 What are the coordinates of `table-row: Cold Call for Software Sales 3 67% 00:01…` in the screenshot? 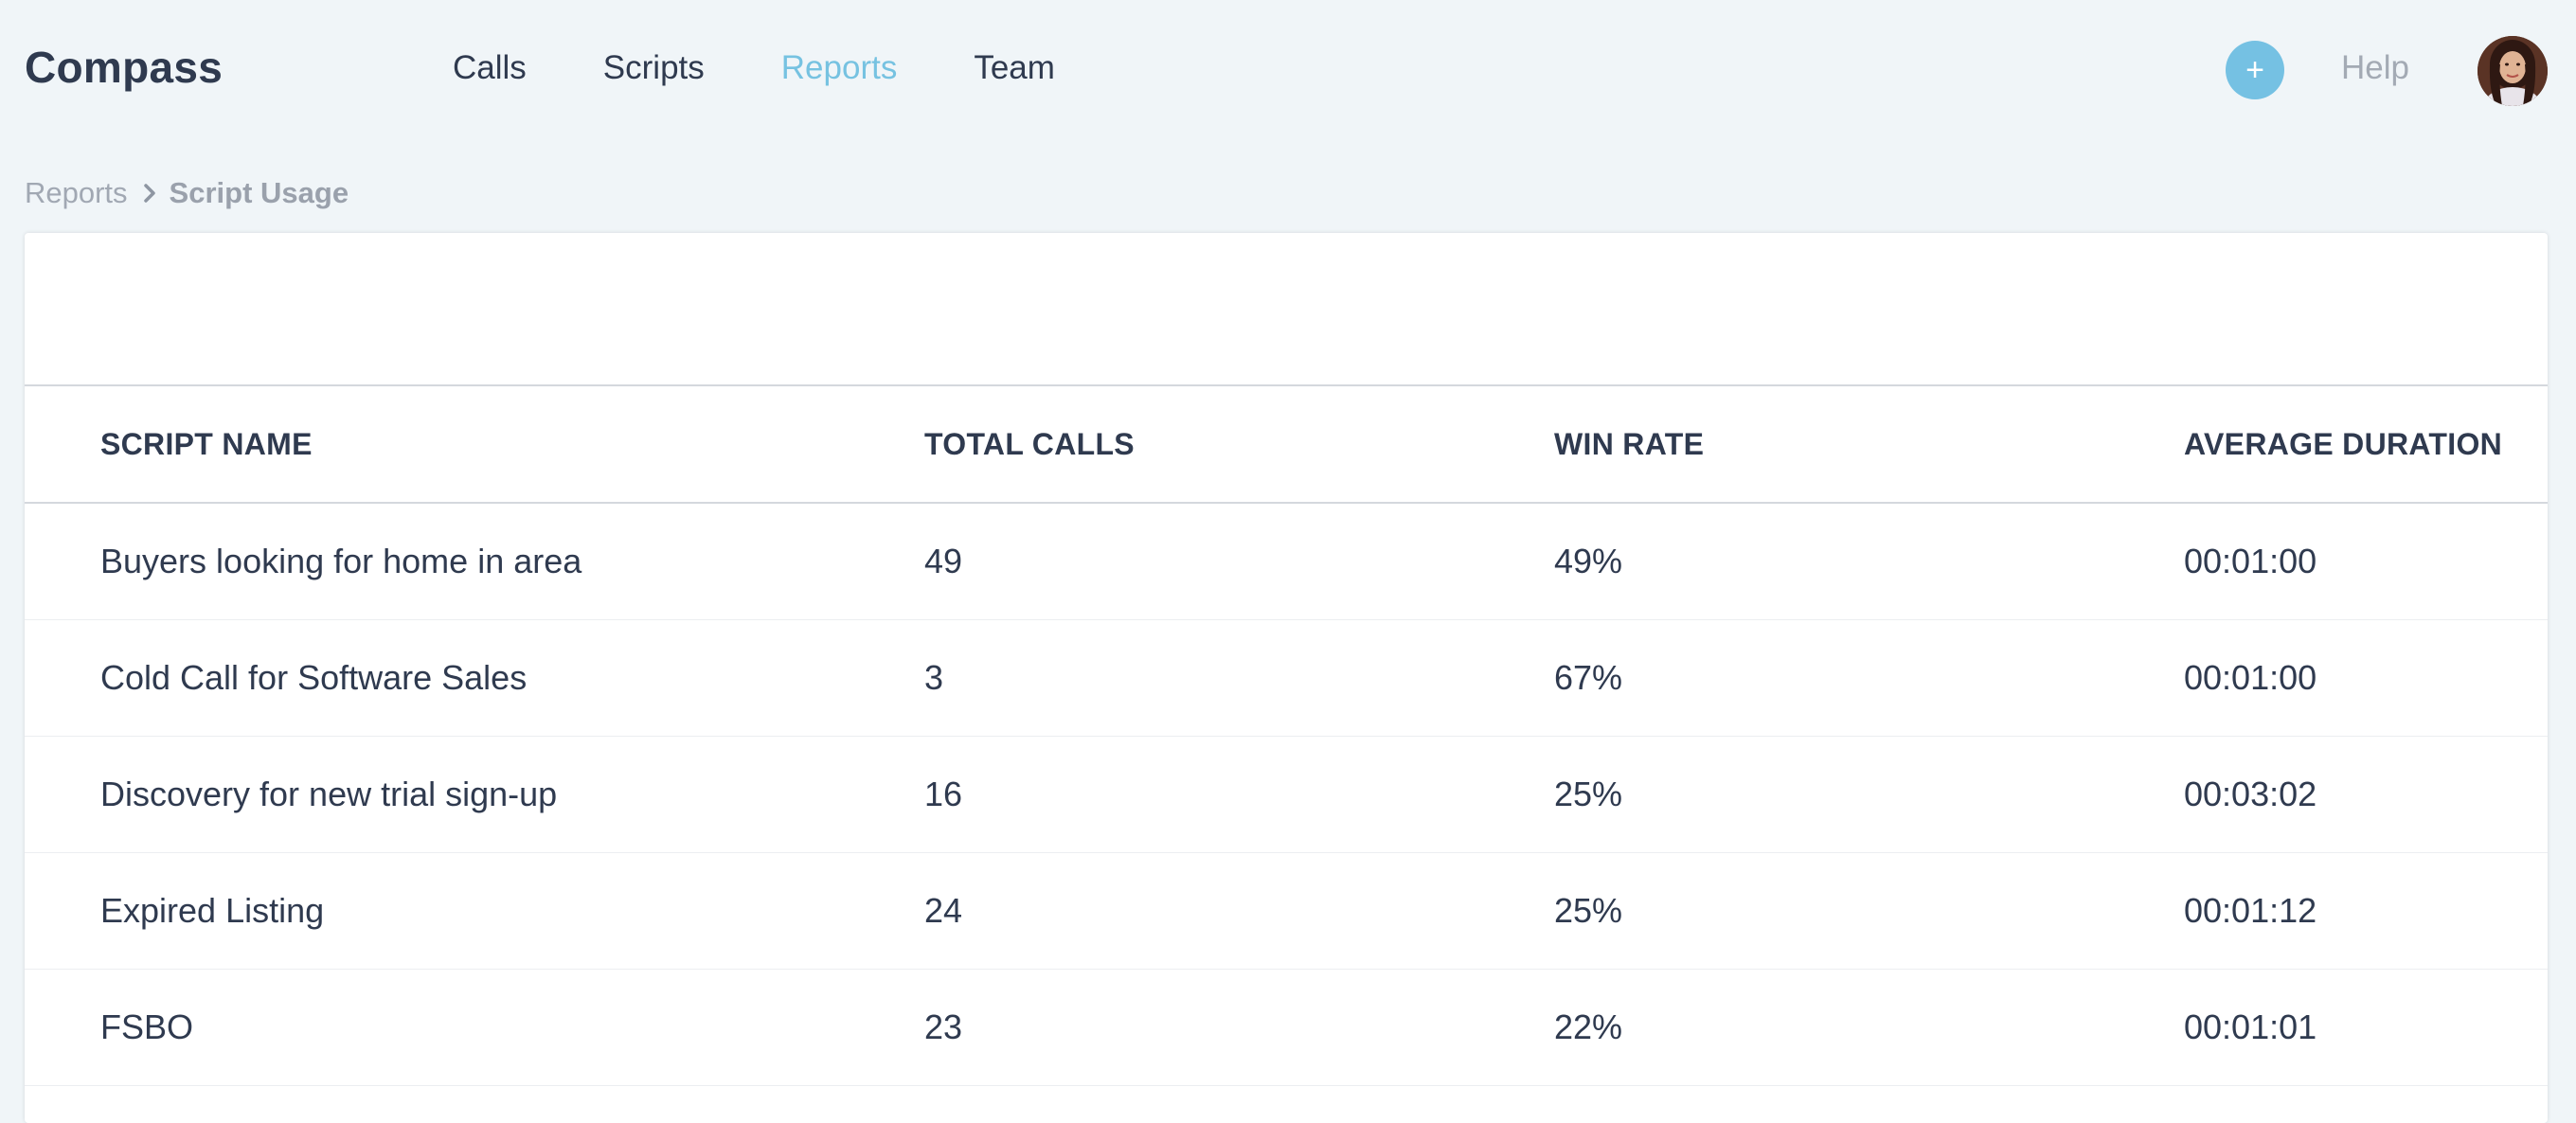 It's located at (1286, 678).